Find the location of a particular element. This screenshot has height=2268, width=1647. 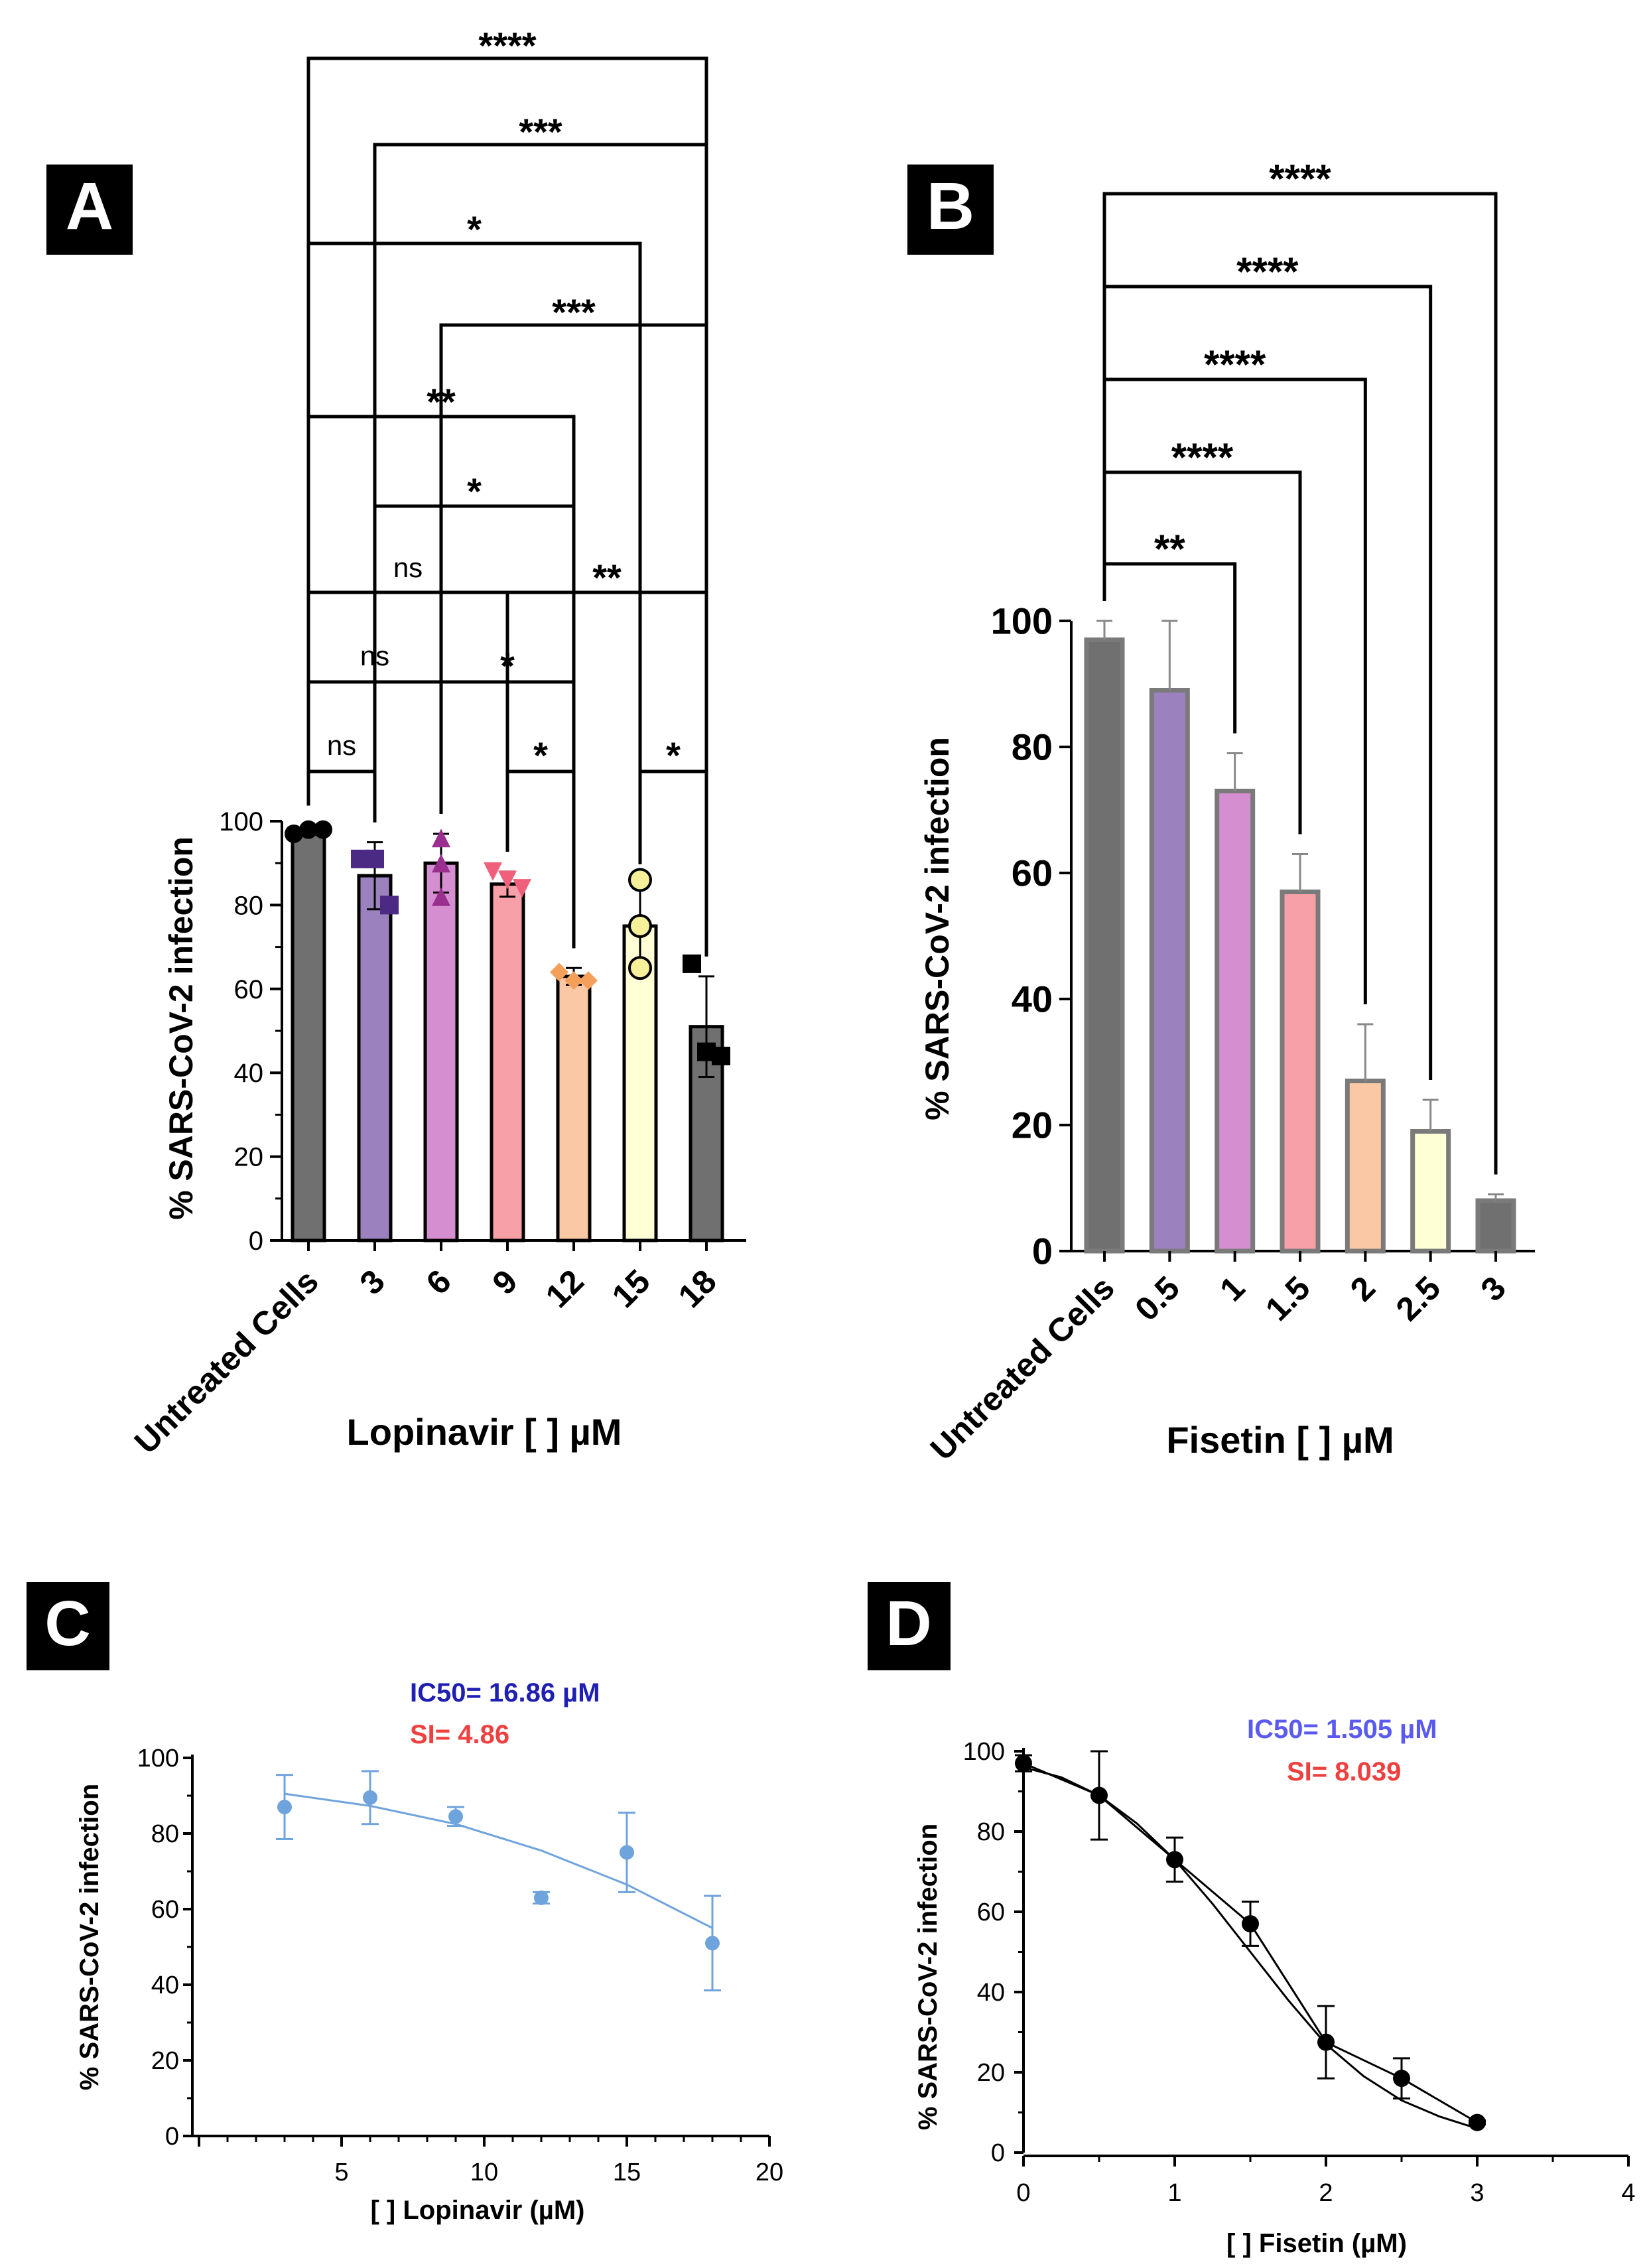

panel-a-label-box is located at coordinates (90, 210).